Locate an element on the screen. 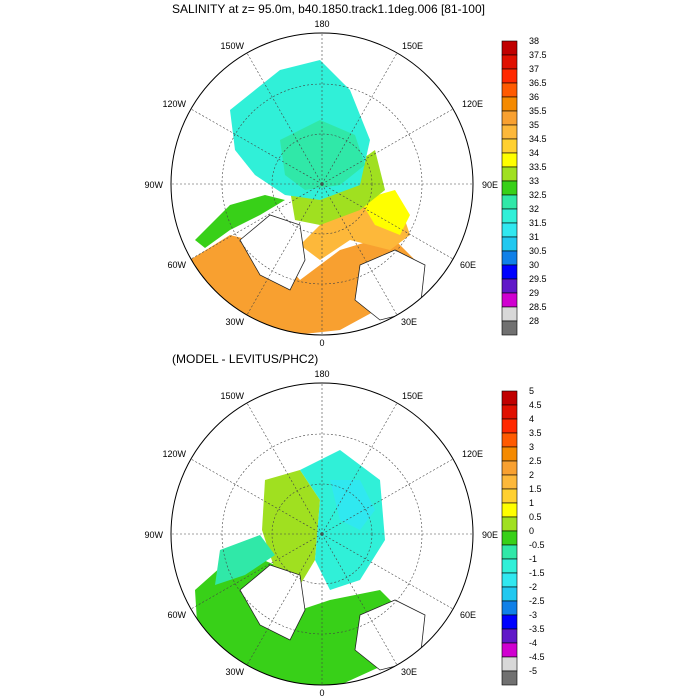 This screenshot has width=700, height=700. colorbar-label: 5 is located at coordinates (531, 391).